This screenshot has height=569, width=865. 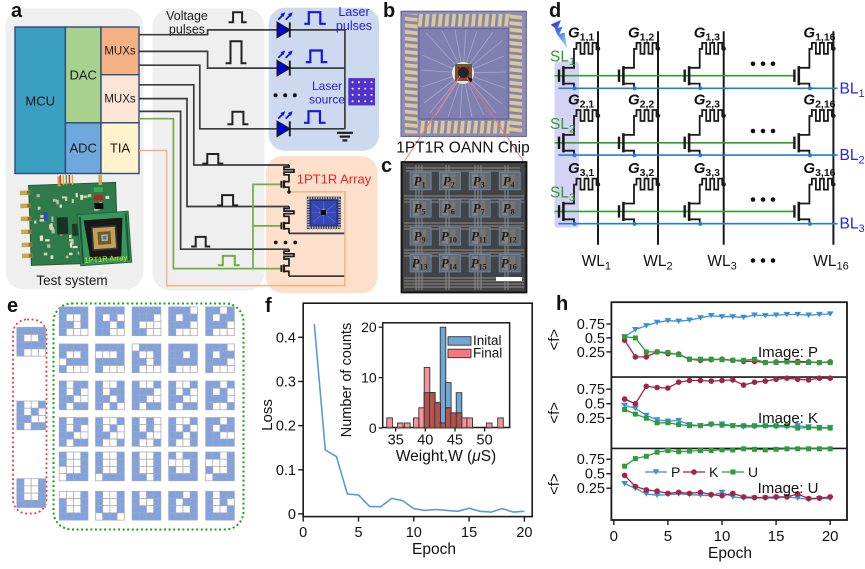 What do you see at coordinates (707, 100) in the screenshot?
I see `svg-text: G2,3` at bounding box center [707, 100].